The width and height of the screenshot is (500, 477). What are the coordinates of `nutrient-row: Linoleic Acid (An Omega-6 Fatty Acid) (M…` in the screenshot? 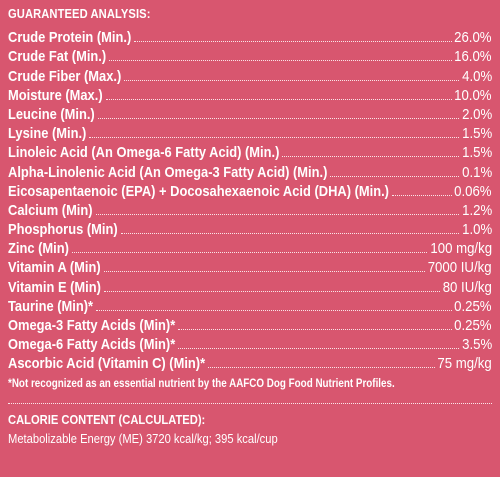 It's located at (250, 152).